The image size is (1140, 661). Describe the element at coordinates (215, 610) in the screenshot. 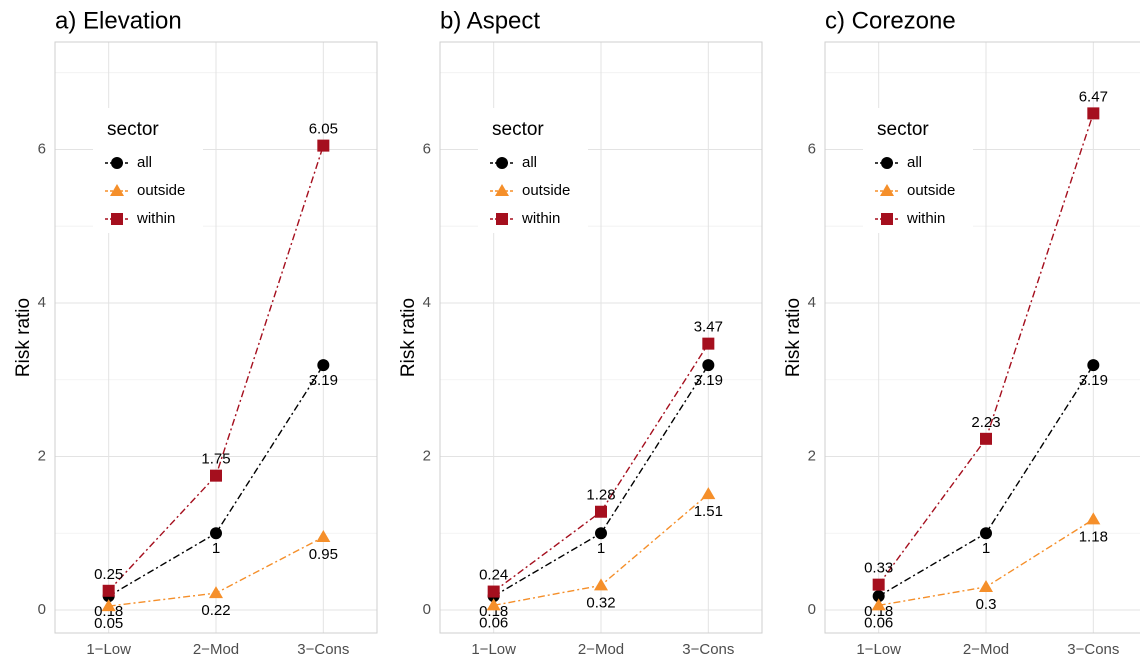

I see `value-label: 0.22` at that location.